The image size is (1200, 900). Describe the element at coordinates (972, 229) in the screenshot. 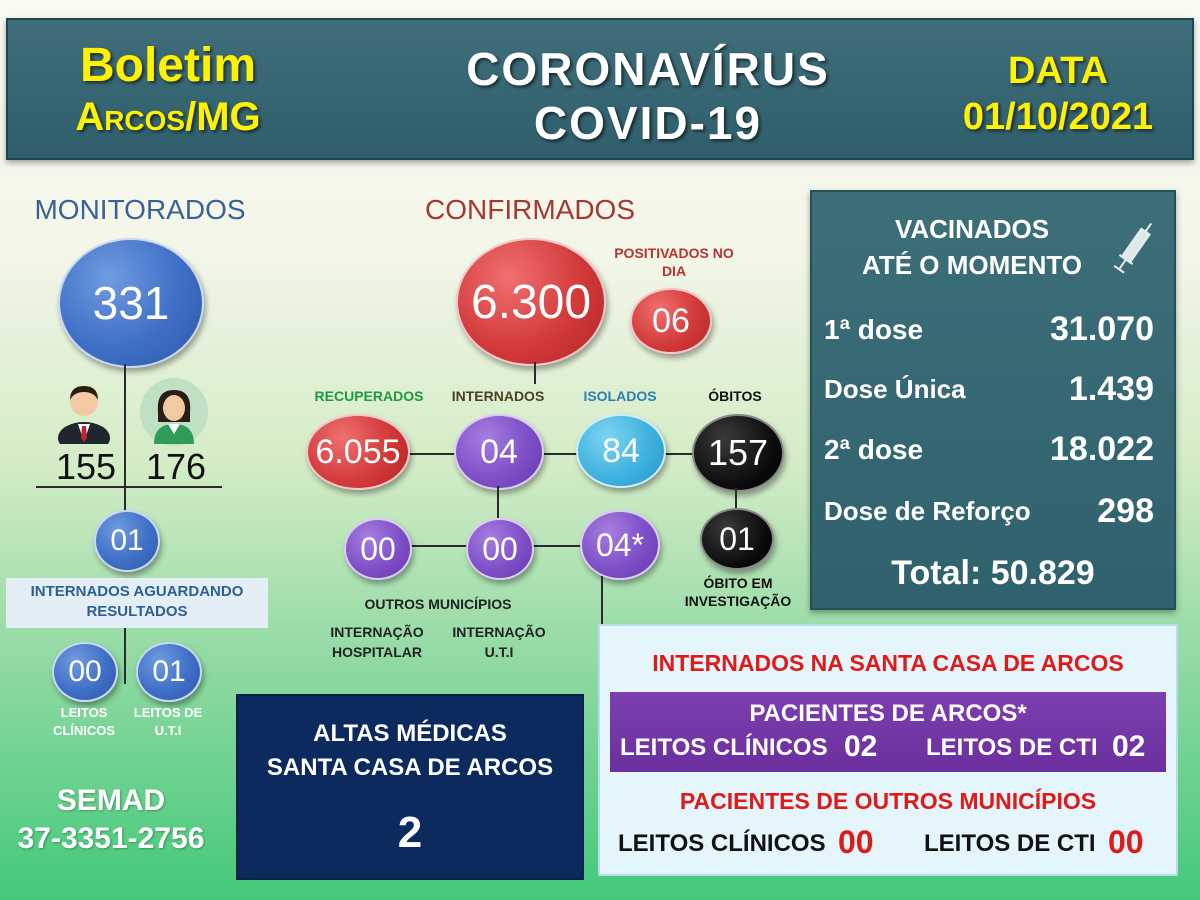

I see `vacinados-title-1: VACINADOS` at that location.